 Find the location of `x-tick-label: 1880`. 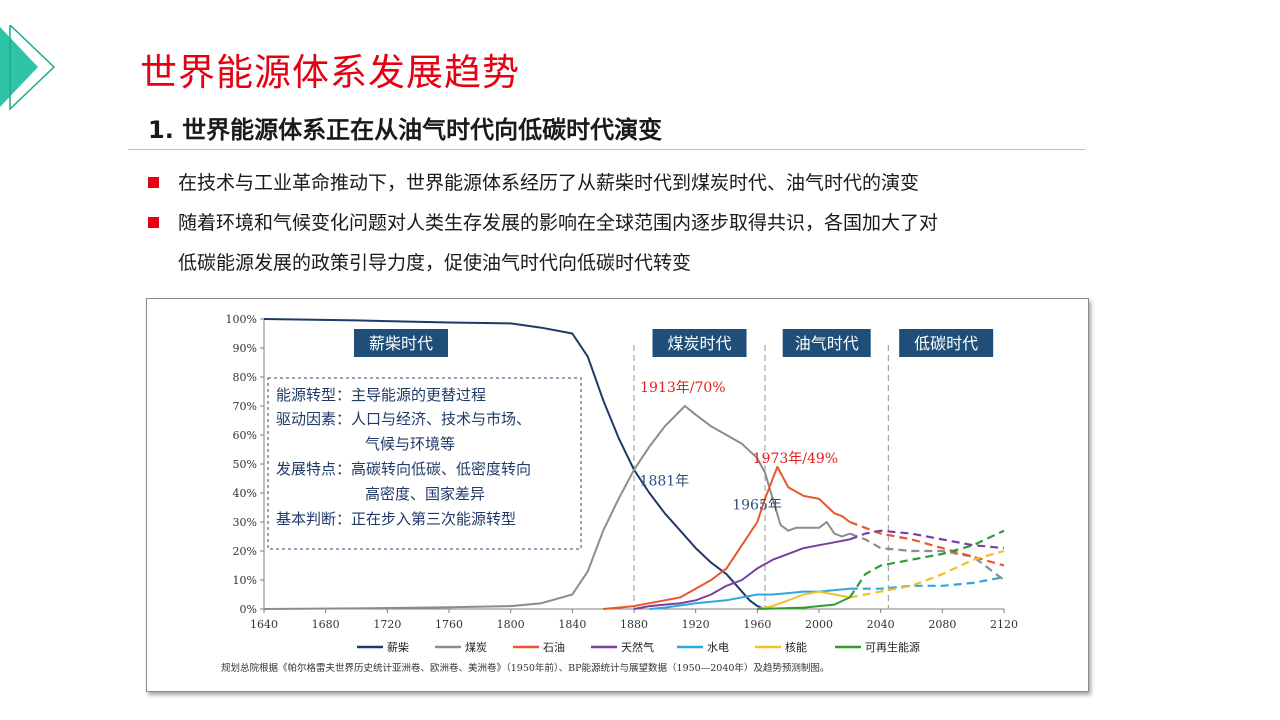

x-tick-label: 1880 is located at coordinates (634, 624).